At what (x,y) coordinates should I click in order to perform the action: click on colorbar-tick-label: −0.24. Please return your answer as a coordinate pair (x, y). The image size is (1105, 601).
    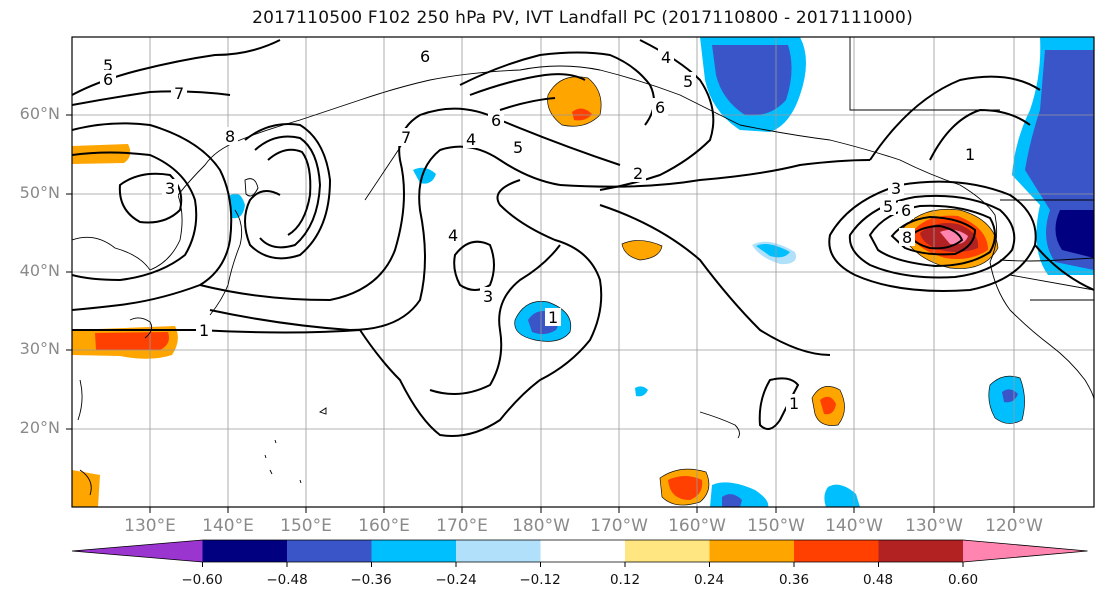
    Looking at the image, I should click on (456, 580).